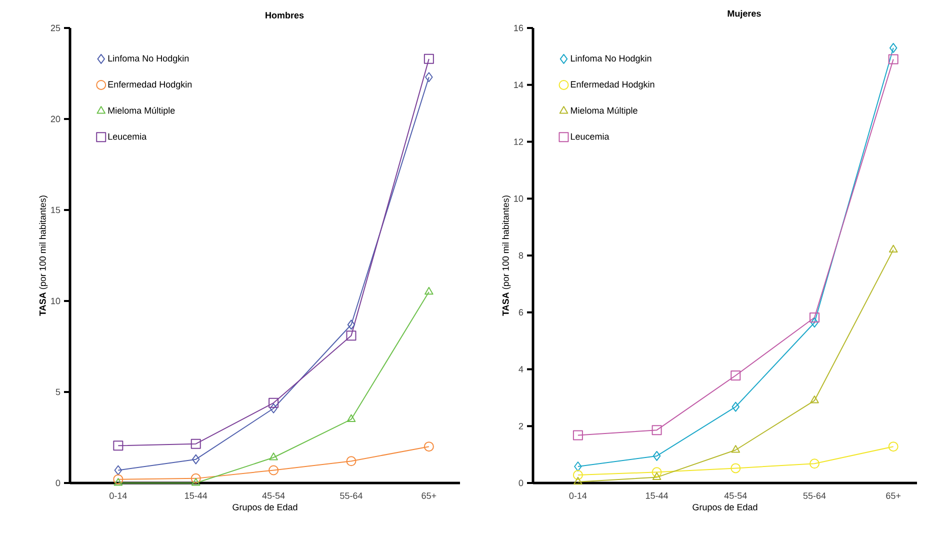  Describe the element at coordinates (58, 392) in the screenshot. I see `y-tick-label: 5` at that location.